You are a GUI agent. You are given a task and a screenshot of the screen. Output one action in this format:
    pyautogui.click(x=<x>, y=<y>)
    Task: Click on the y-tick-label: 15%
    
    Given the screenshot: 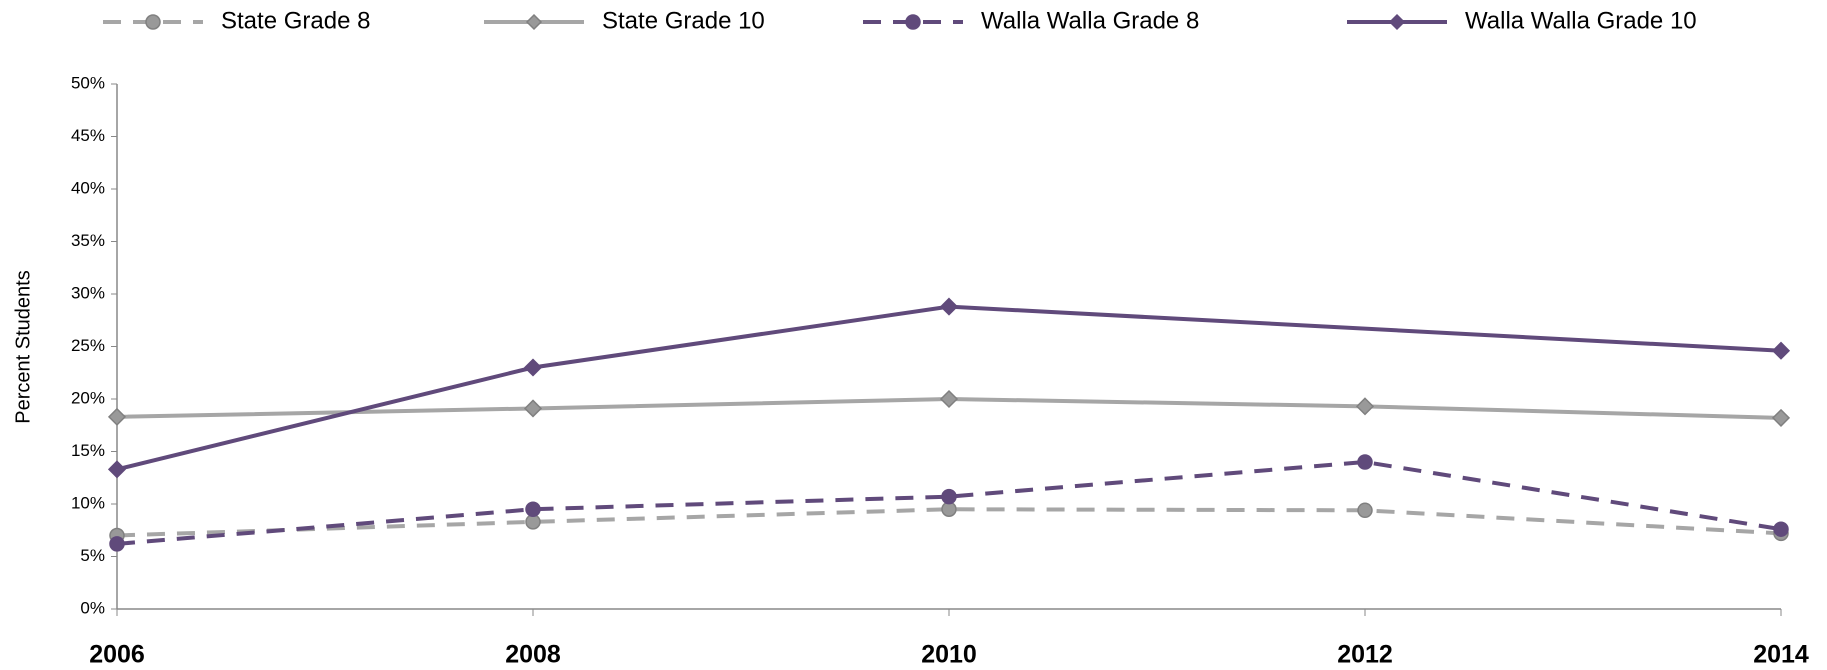 What is the action you would take?
    pyautogui.click(x=88, y=450)
    